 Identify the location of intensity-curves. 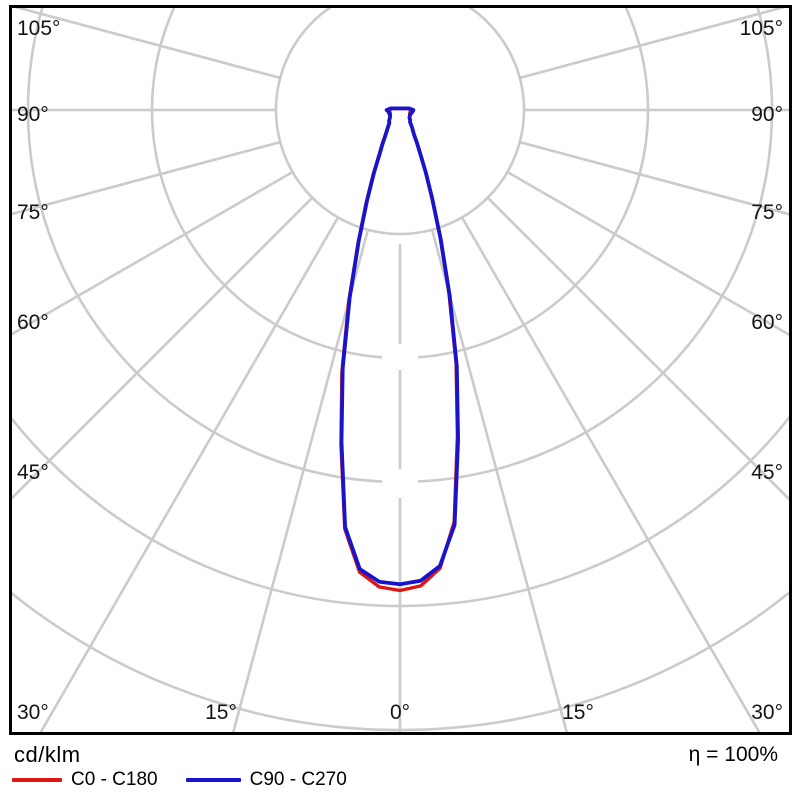
(399, 349).